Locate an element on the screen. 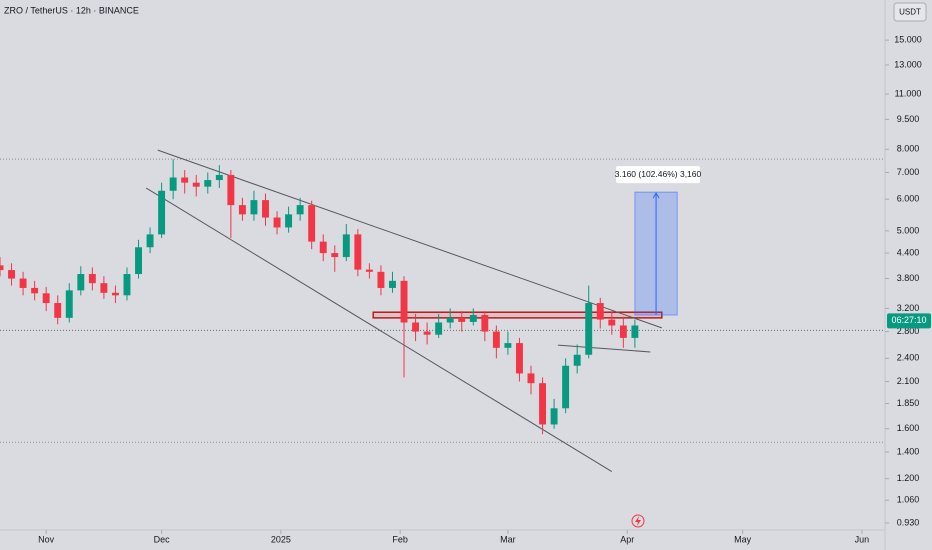 The width and height of the screenshot is (932, 550). x-tick-label: Mar is located at coordinates (508, 539).